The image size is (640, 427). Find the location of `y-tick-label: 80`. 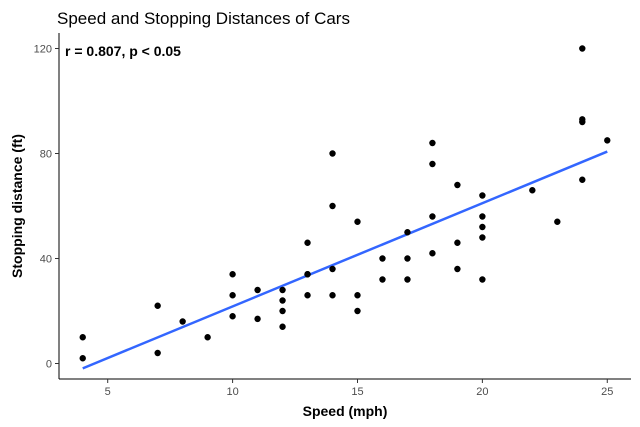

y-tick-label: 80 is located at coordinates (46, 154).